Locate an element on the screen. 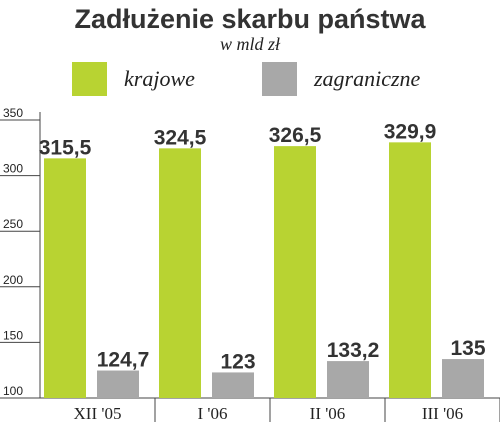 Image resolution: width=500 pixels, height=429 pixels. y-tick-label: 300 is located at coordinates (13, 169).